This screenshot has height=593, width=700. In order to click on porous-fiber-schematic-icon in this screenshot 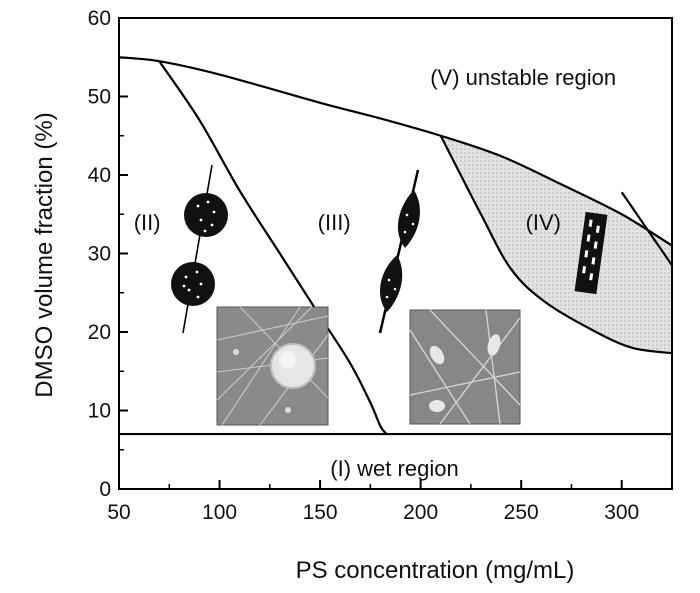, I will do `click(591, 253)`.